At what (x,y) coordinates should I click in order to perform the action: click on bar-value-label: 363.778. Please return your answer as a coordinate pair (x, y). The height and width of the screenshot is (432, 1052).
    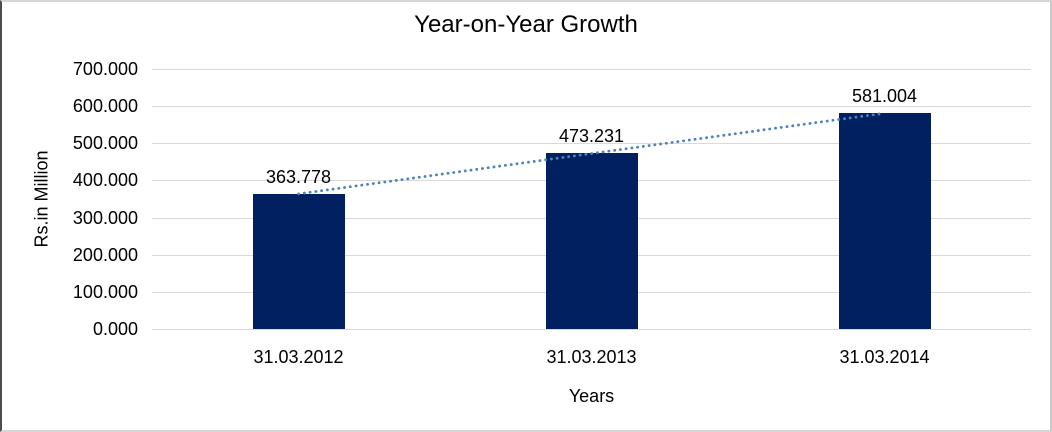
    Looking at the image, I should click on (298, 176).